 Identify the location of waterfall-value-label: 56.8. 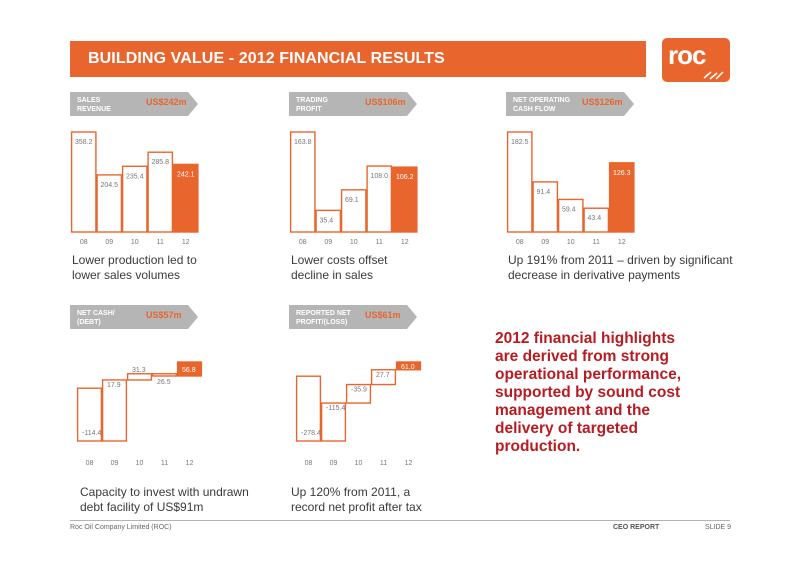
(189, 370).